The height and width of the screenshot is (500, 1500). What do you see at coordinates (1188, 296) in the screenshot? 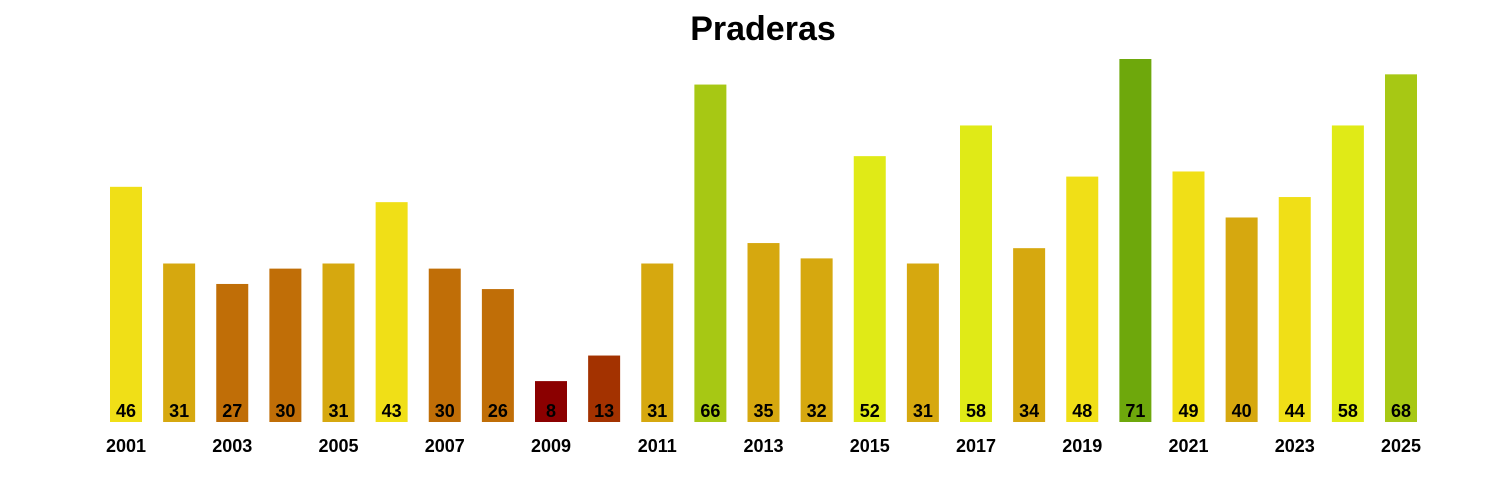
I see `bar-2021` at bounding box center [1188, 296].